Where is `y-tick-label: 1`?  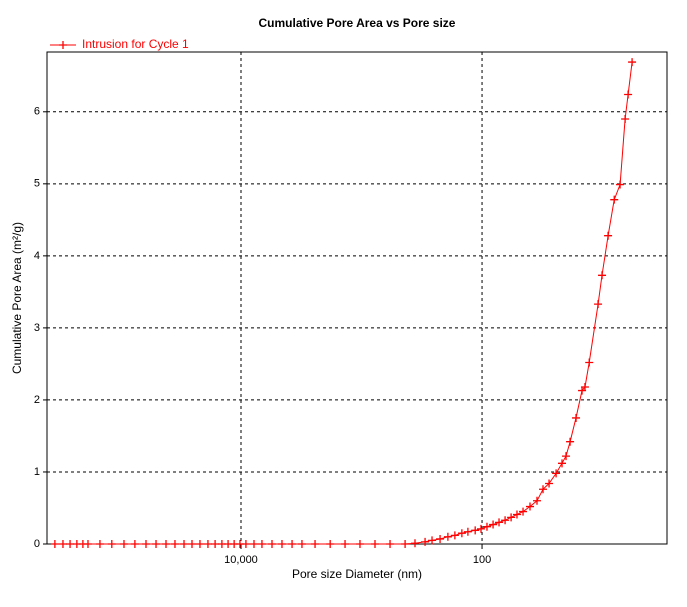
y-tick-label: 1 is located at coordinates (37, 472).